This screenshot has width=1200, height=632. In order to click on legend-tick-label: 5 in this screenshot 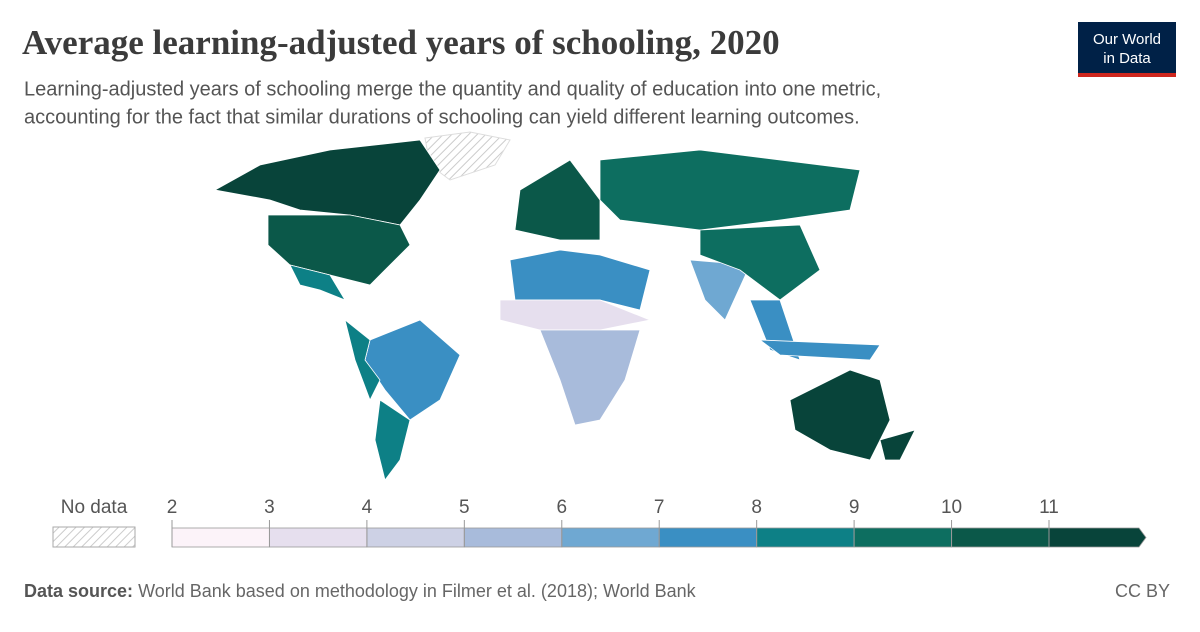, I will do `click(464, 507)`.